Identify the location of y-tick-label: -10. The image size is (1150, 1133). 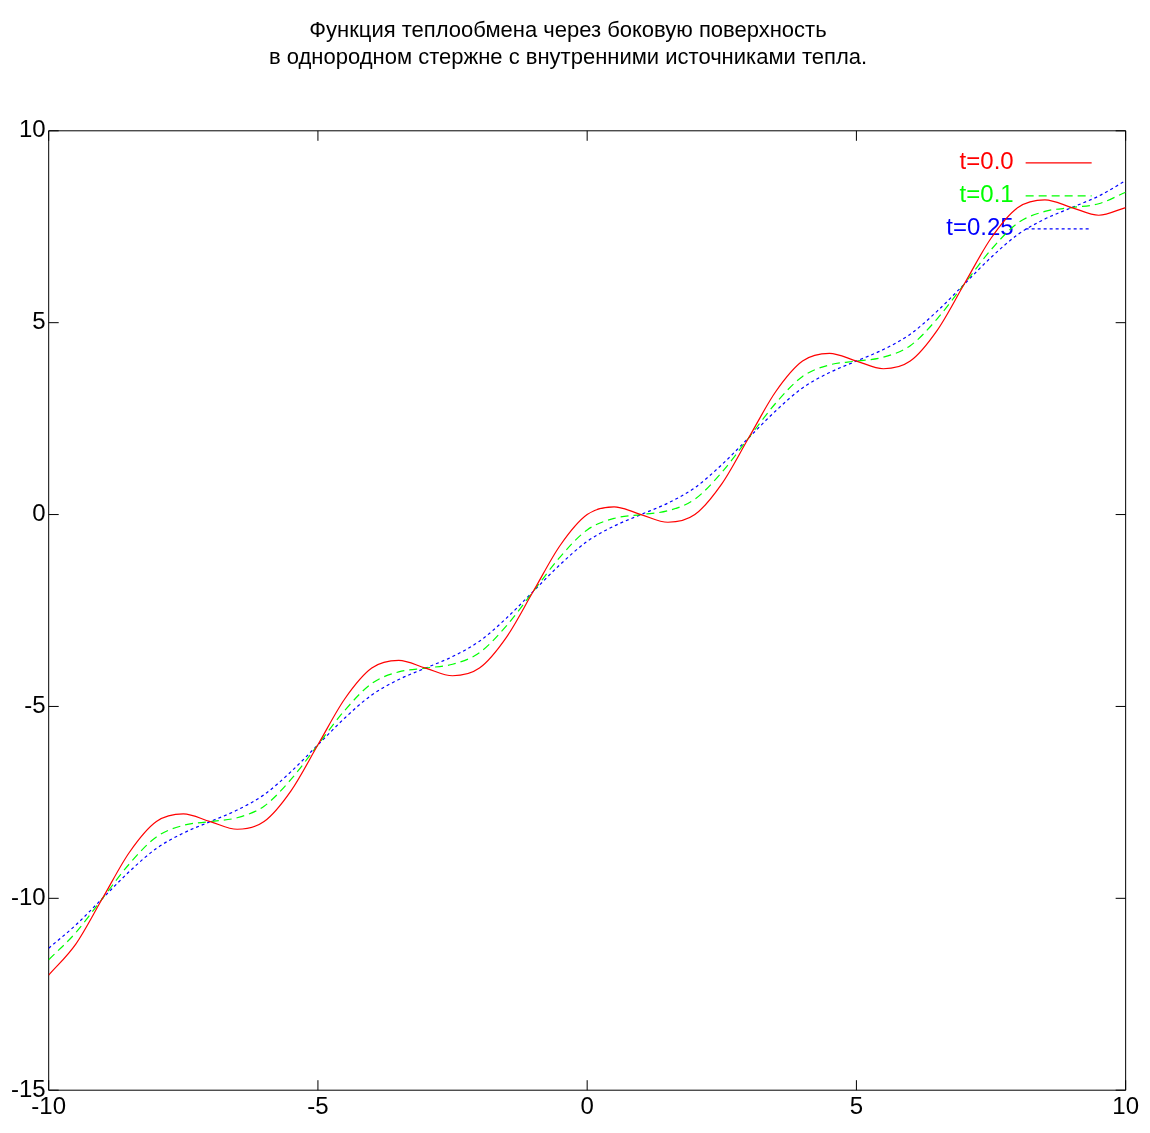
(28, 896).